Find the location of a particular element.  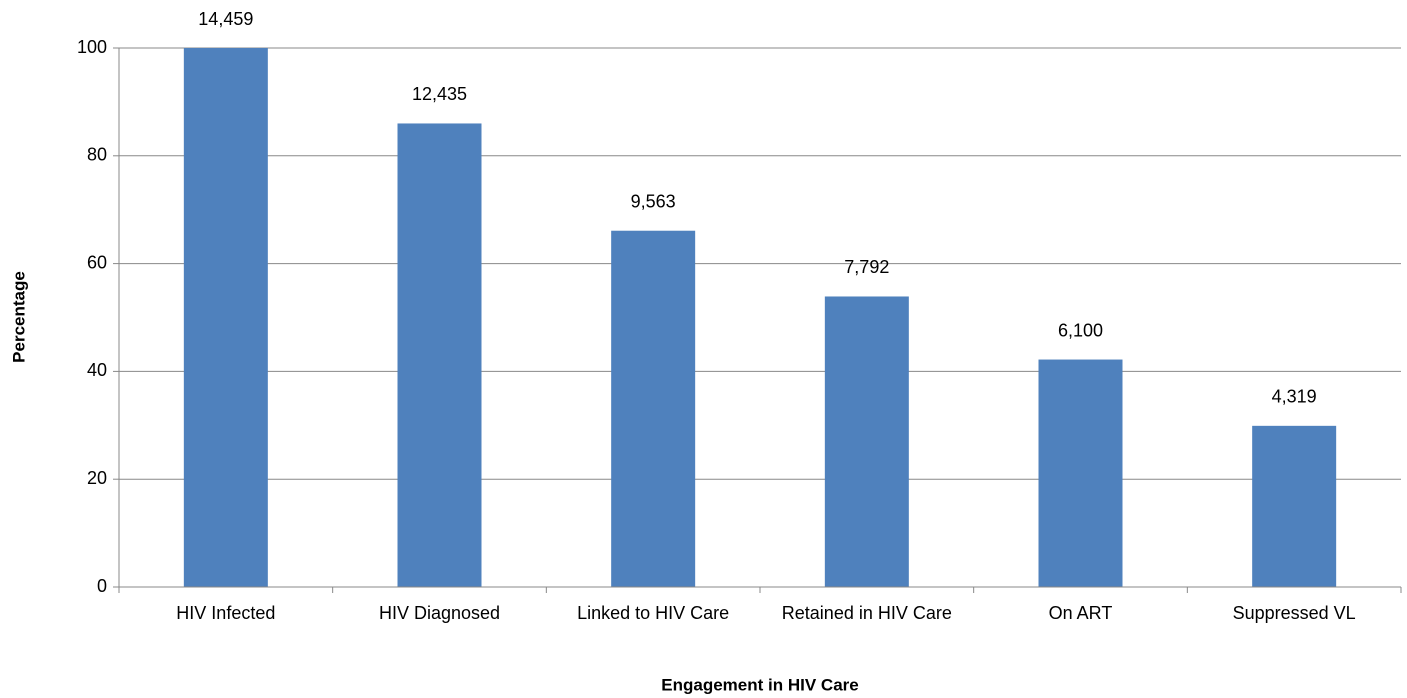

x-tick-label: Retained in HIV Care is located at coordinates (866, 613).